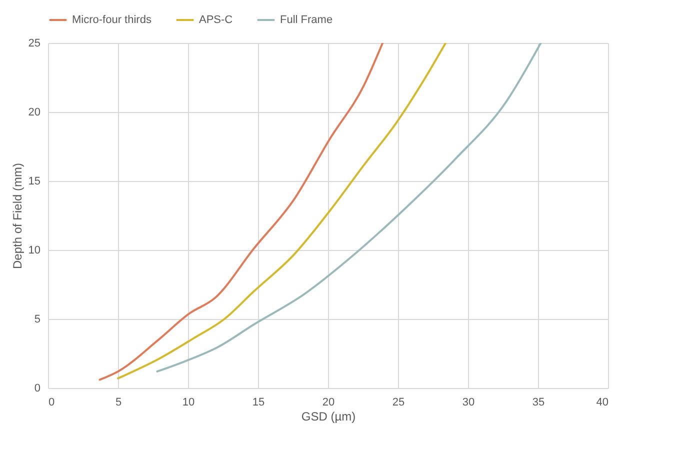 This screenshot has width=686, height=475. I want to click on x-tick-label: 0, so click(51, 402).